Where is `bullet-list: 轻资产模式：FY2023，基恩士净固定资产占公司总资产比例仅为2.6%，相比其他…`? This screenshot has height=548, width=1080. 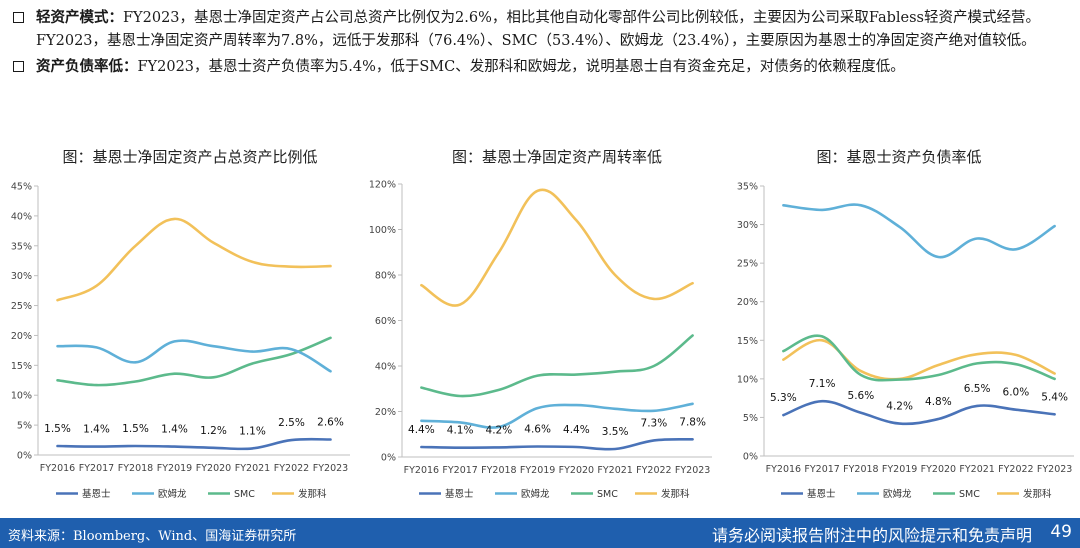 bullet-list: 轻资产模式：FY2023，基恩士净固定资产占公司总资产比例仅为2.6%，相比其他… is located at coordinates (542, 43).